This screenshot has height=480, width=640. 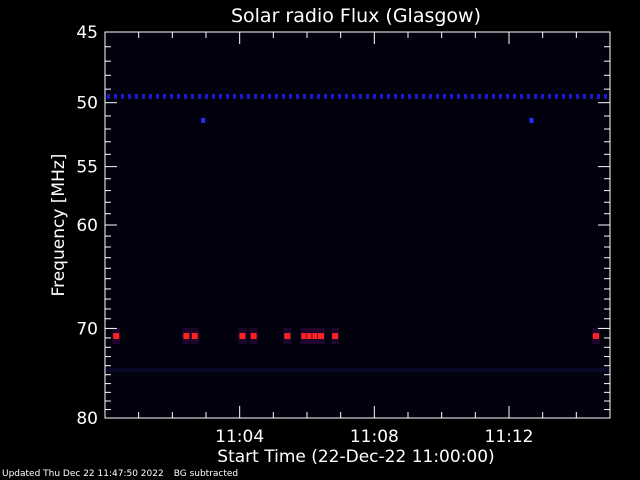 I want to click on chart-title: Solar radio Flux (Glasgow), so click(x=356, y=16).